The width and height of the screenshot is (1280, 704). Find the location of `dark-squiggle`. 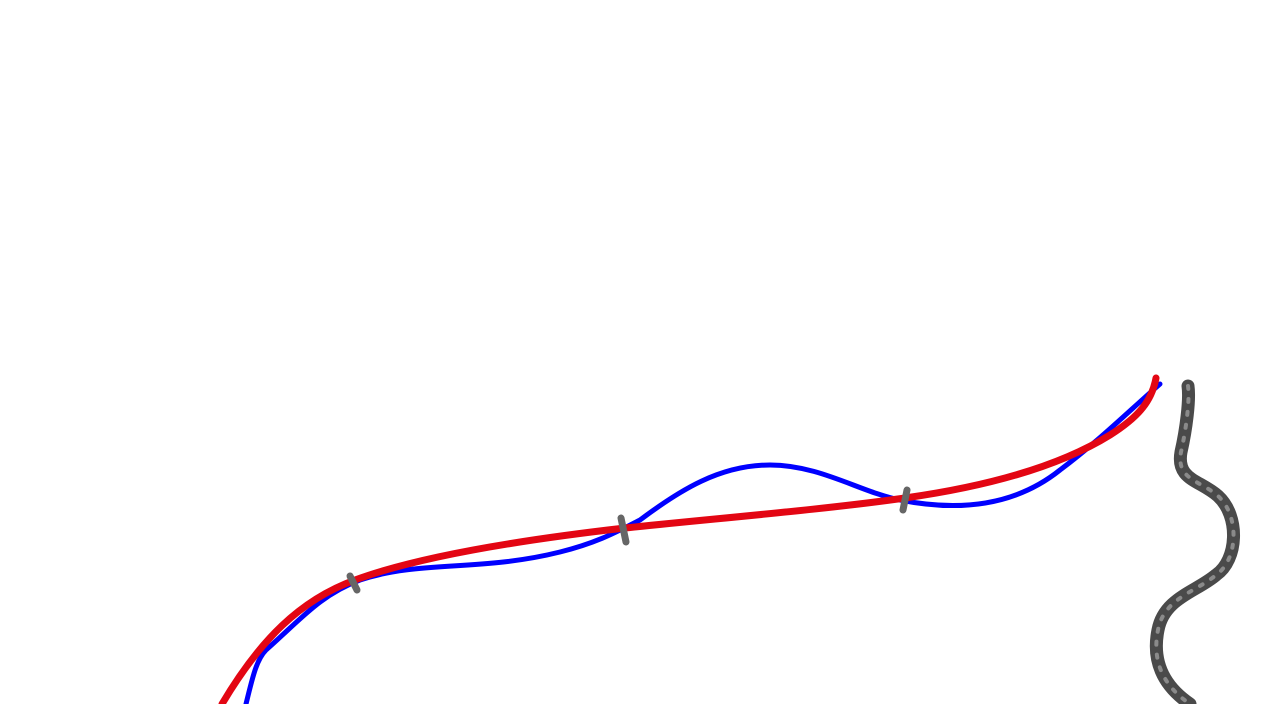

dark-squiggle is located at coordinates (1194, 541).